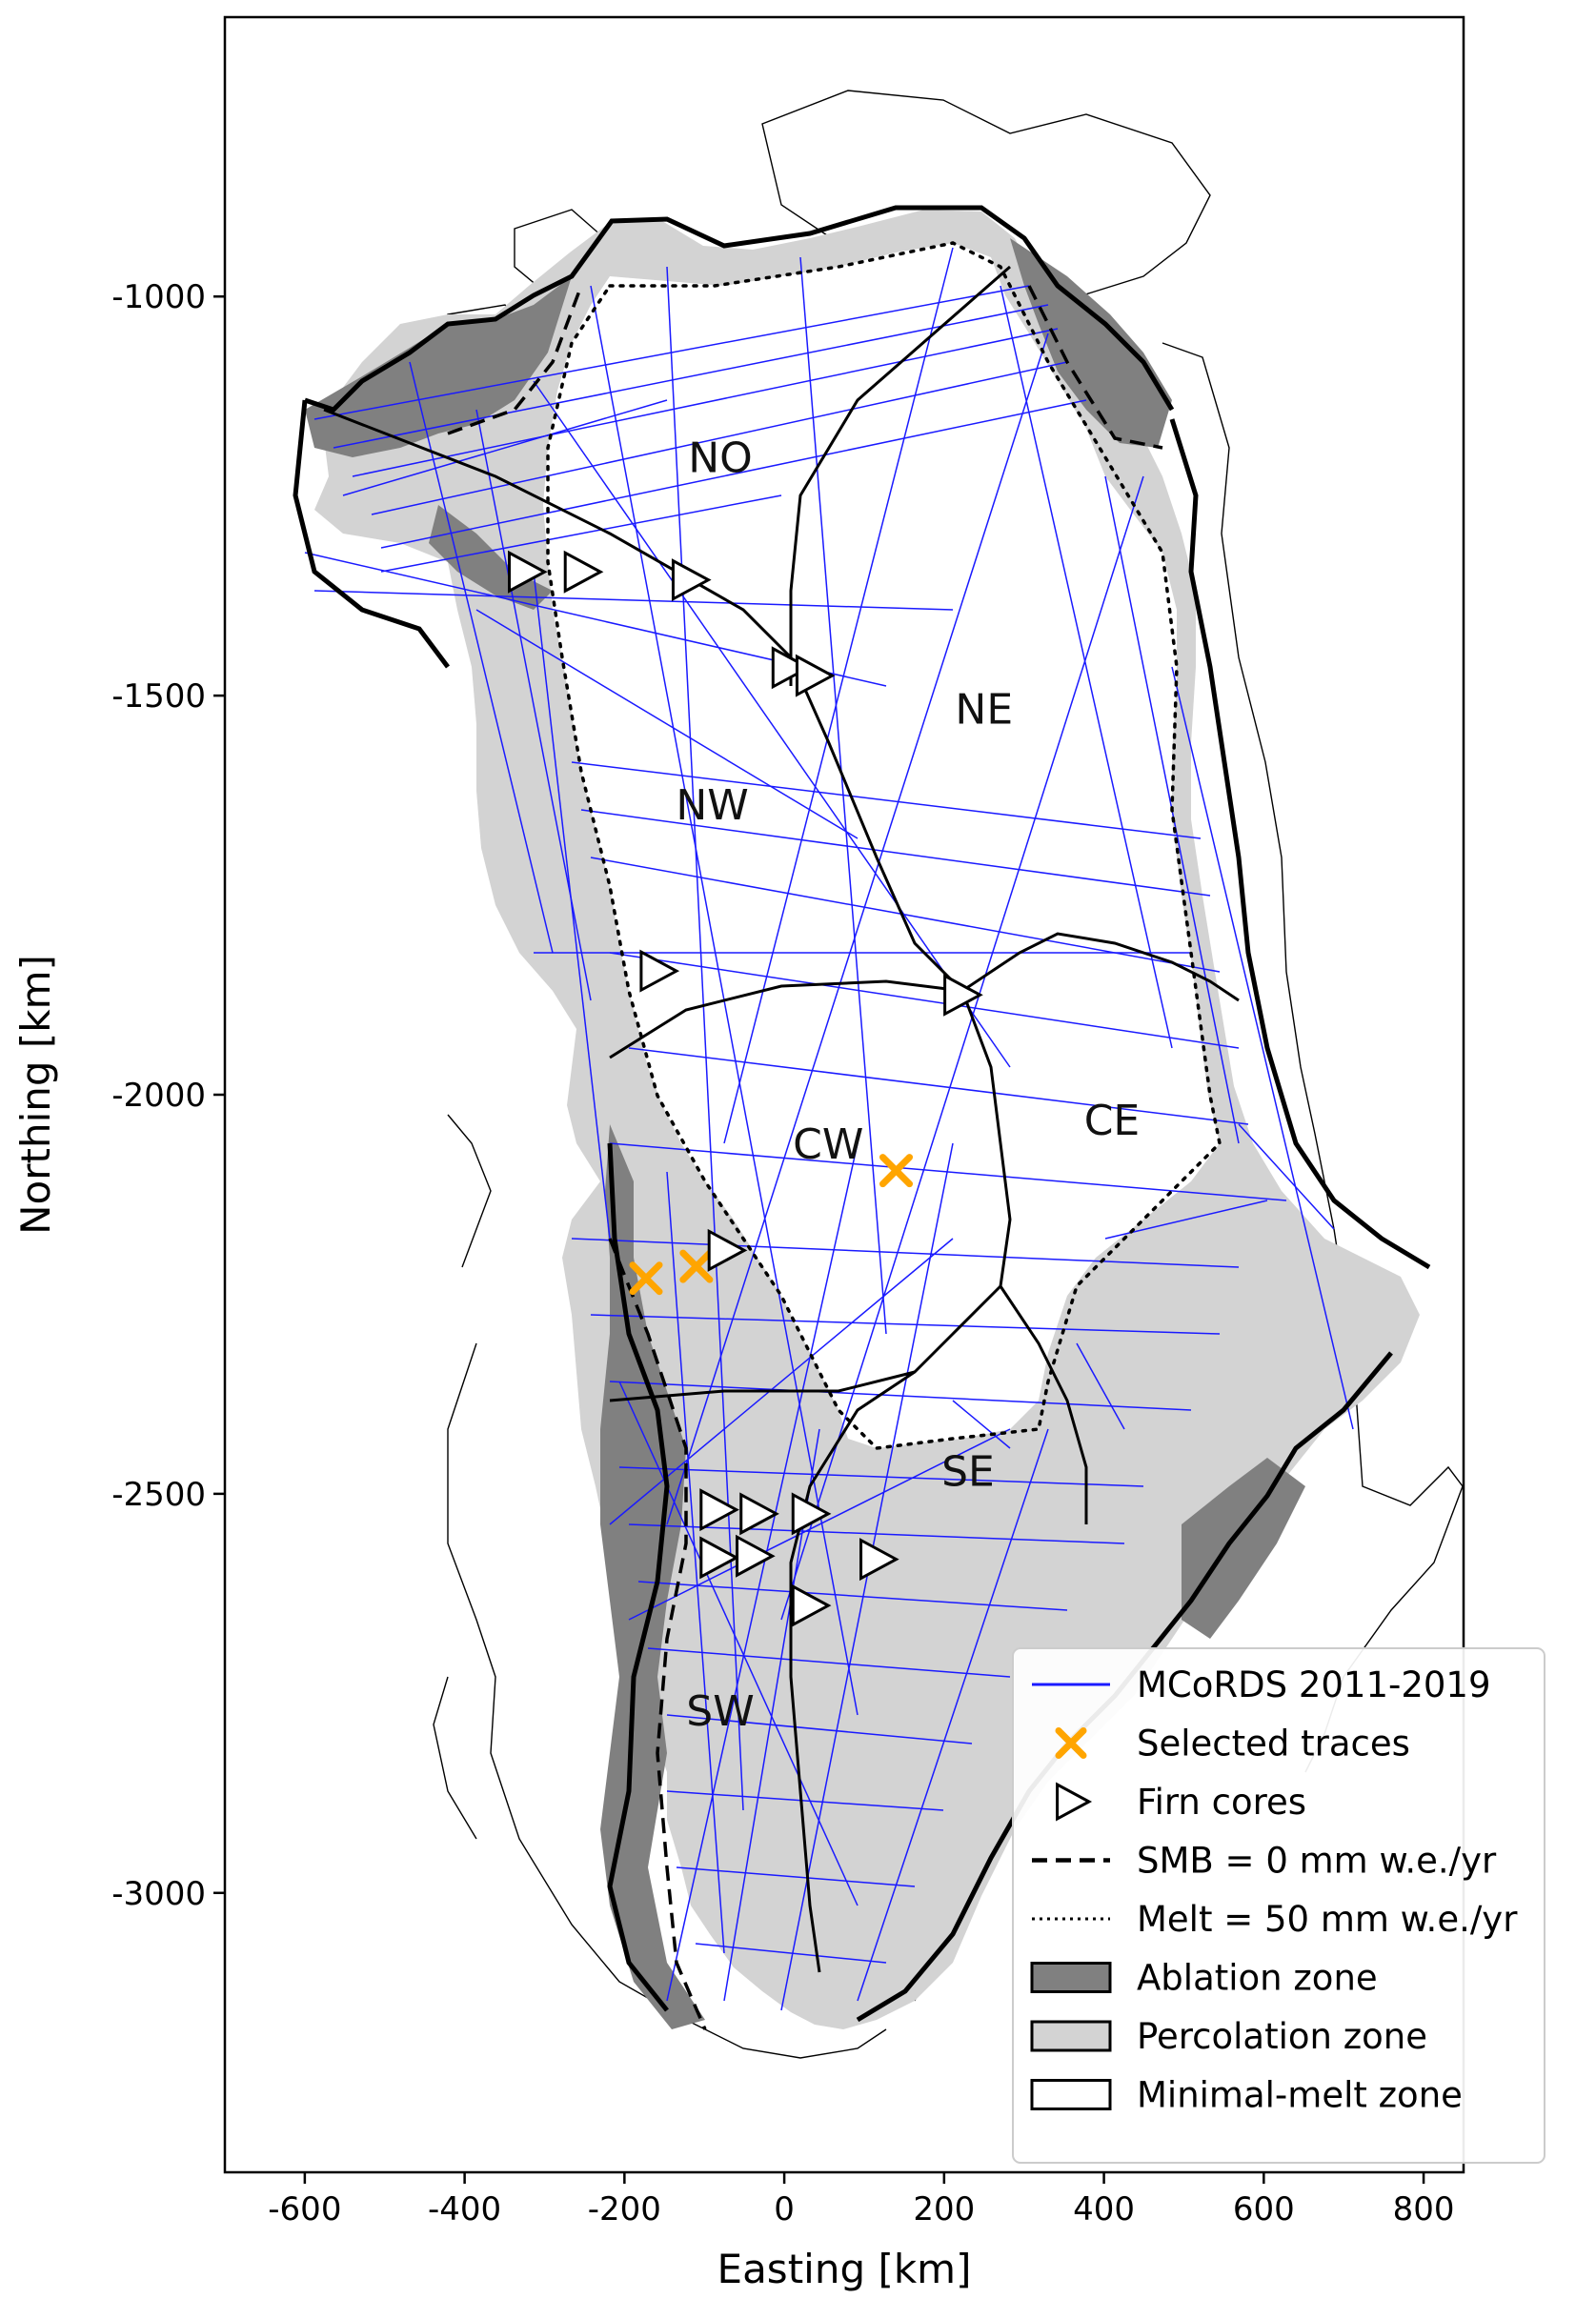  I want to click on y-tick-label: -2500, so click(158, 1495).